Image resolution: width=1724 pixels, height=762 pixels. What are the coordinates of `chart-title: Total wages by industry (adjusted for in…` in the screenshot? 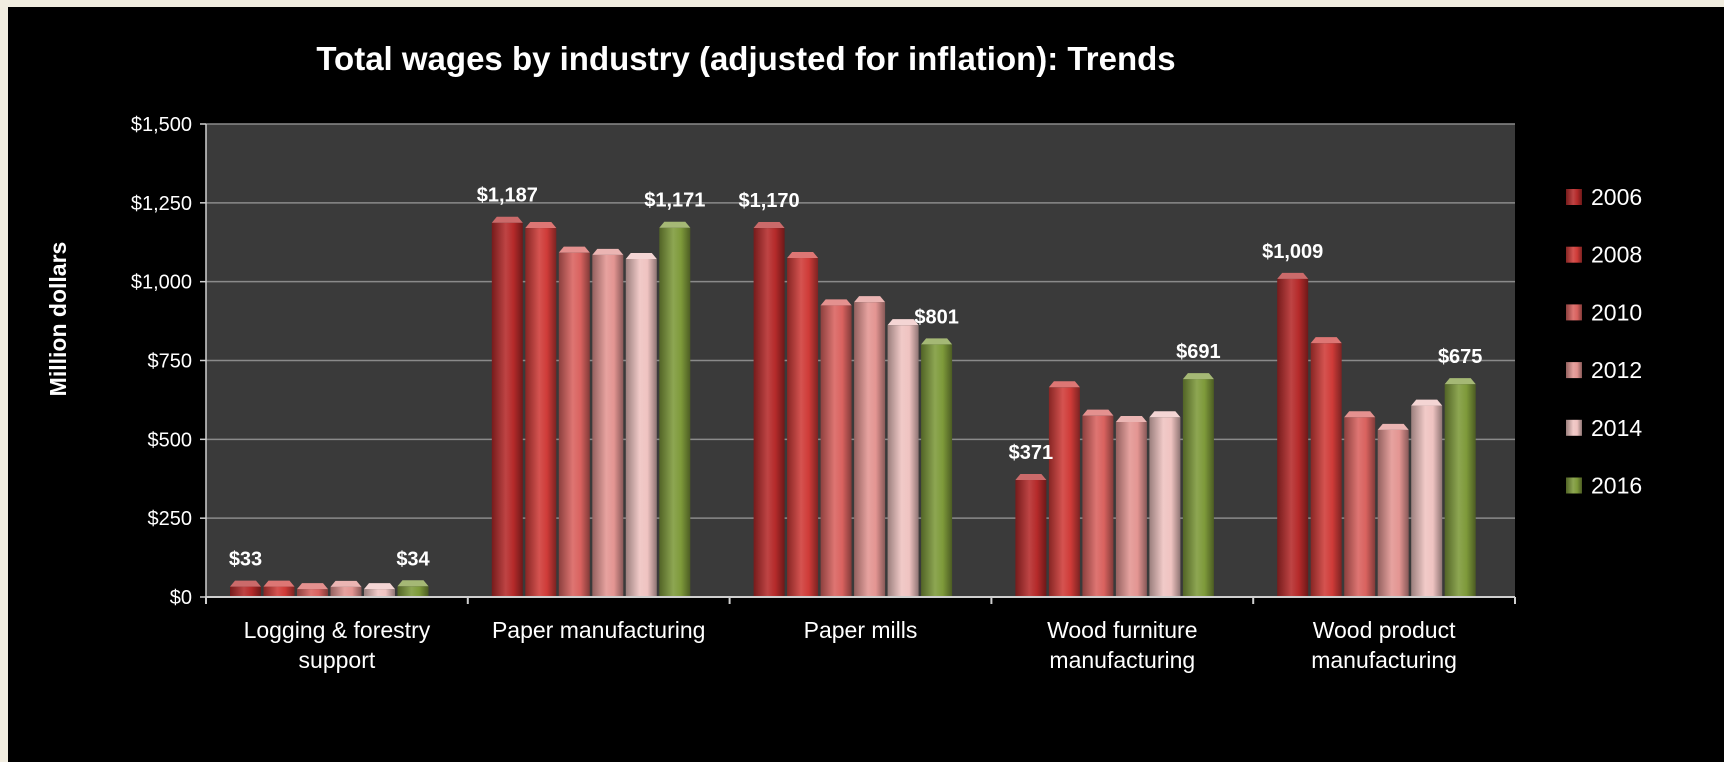 It's located at (745, 58).